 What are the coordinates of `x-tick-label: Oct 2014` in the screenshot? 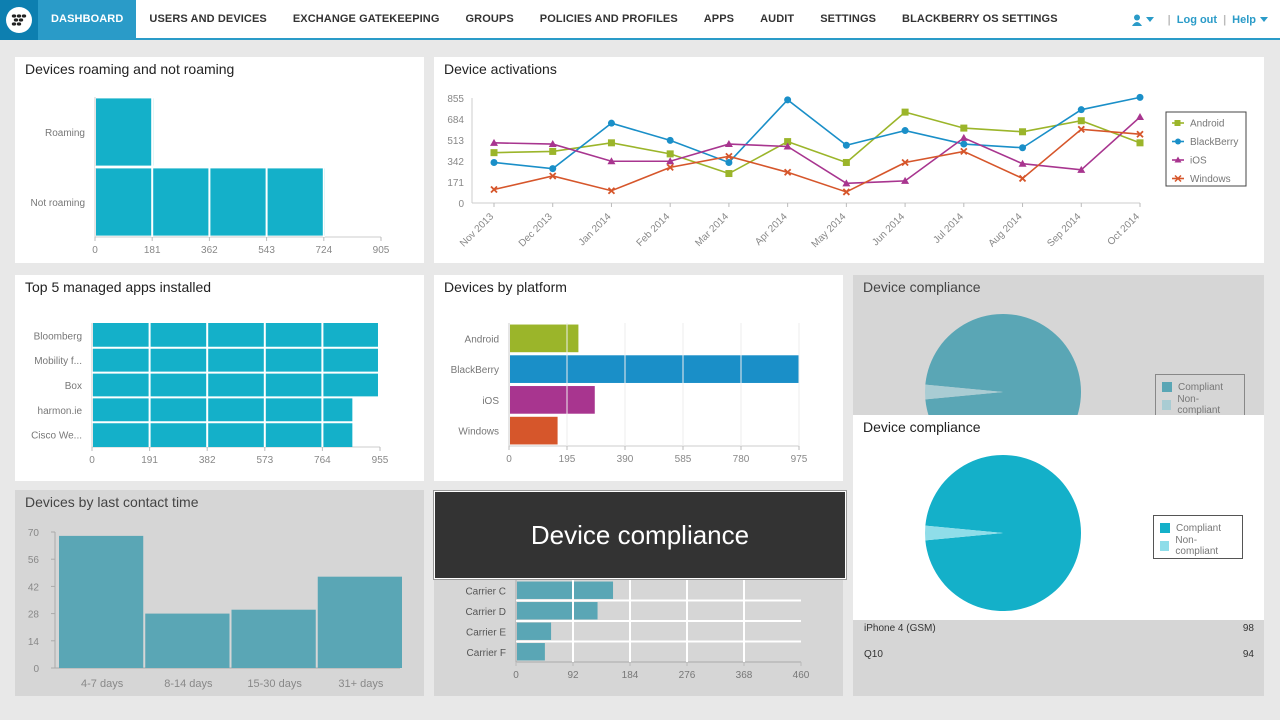 It's located at (1124, 229).